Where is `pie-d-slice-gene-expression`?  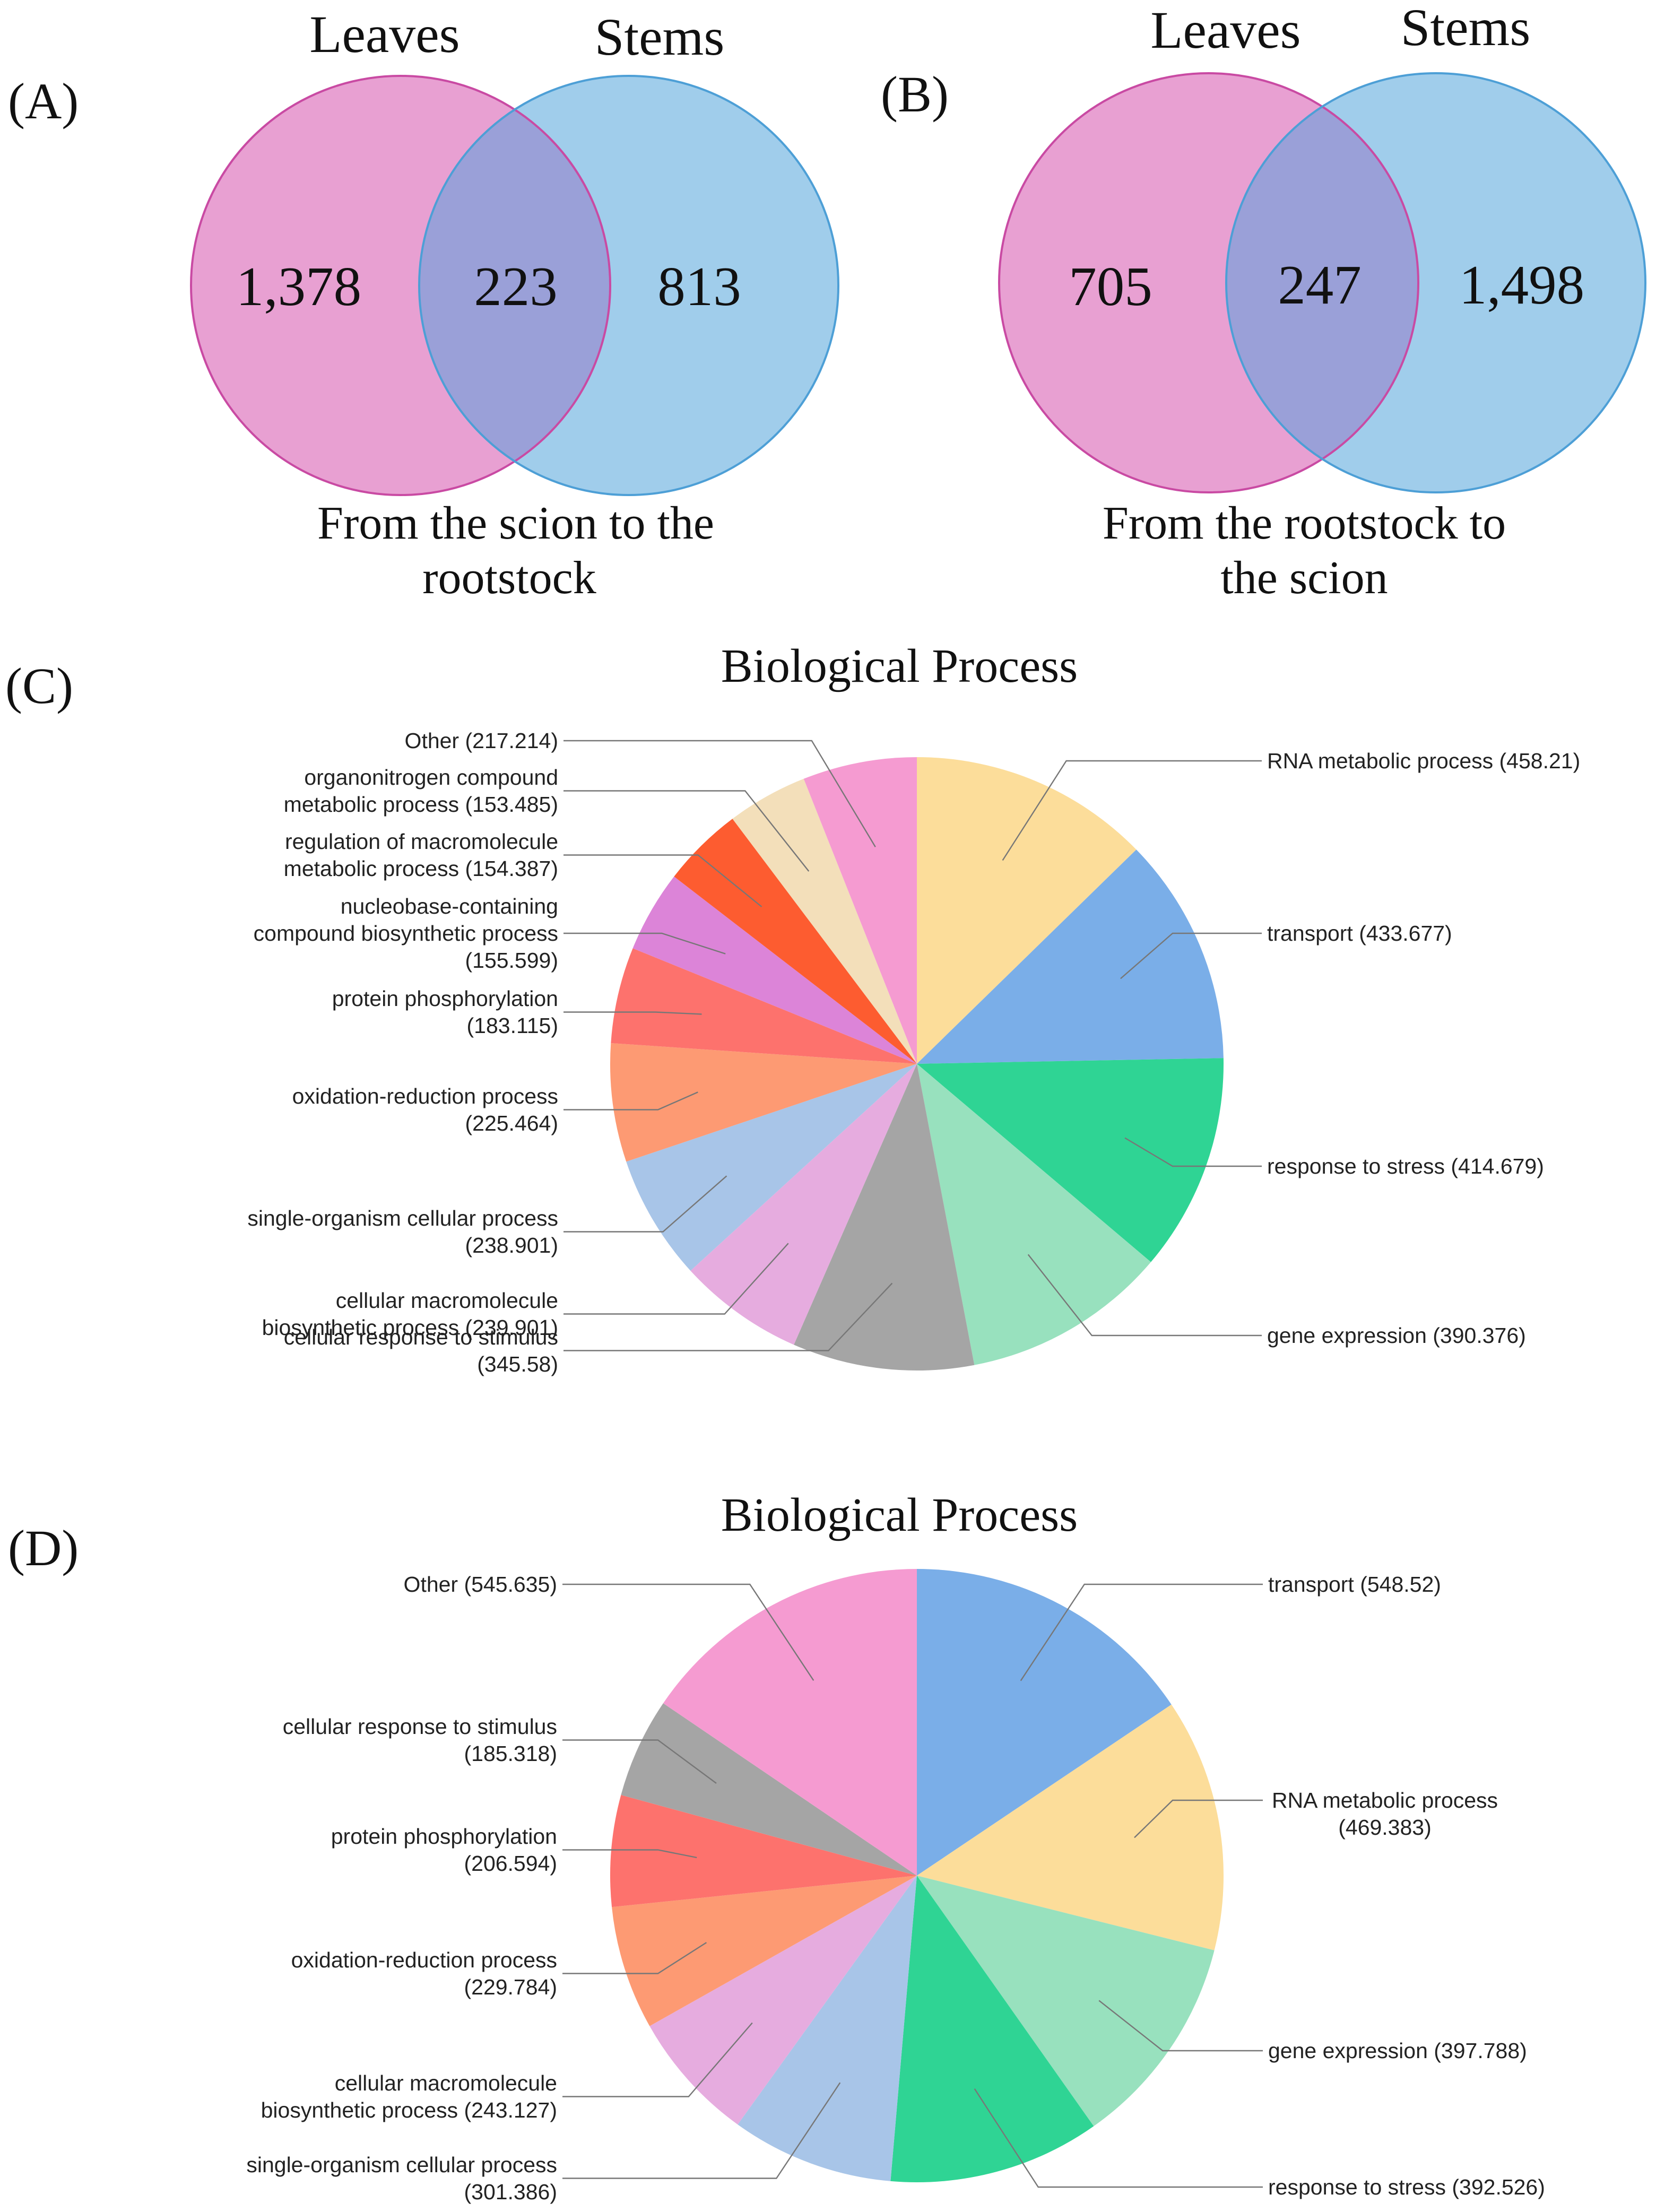
pie-d-slice-gene-expression is located at coordinates (1066, 2001).